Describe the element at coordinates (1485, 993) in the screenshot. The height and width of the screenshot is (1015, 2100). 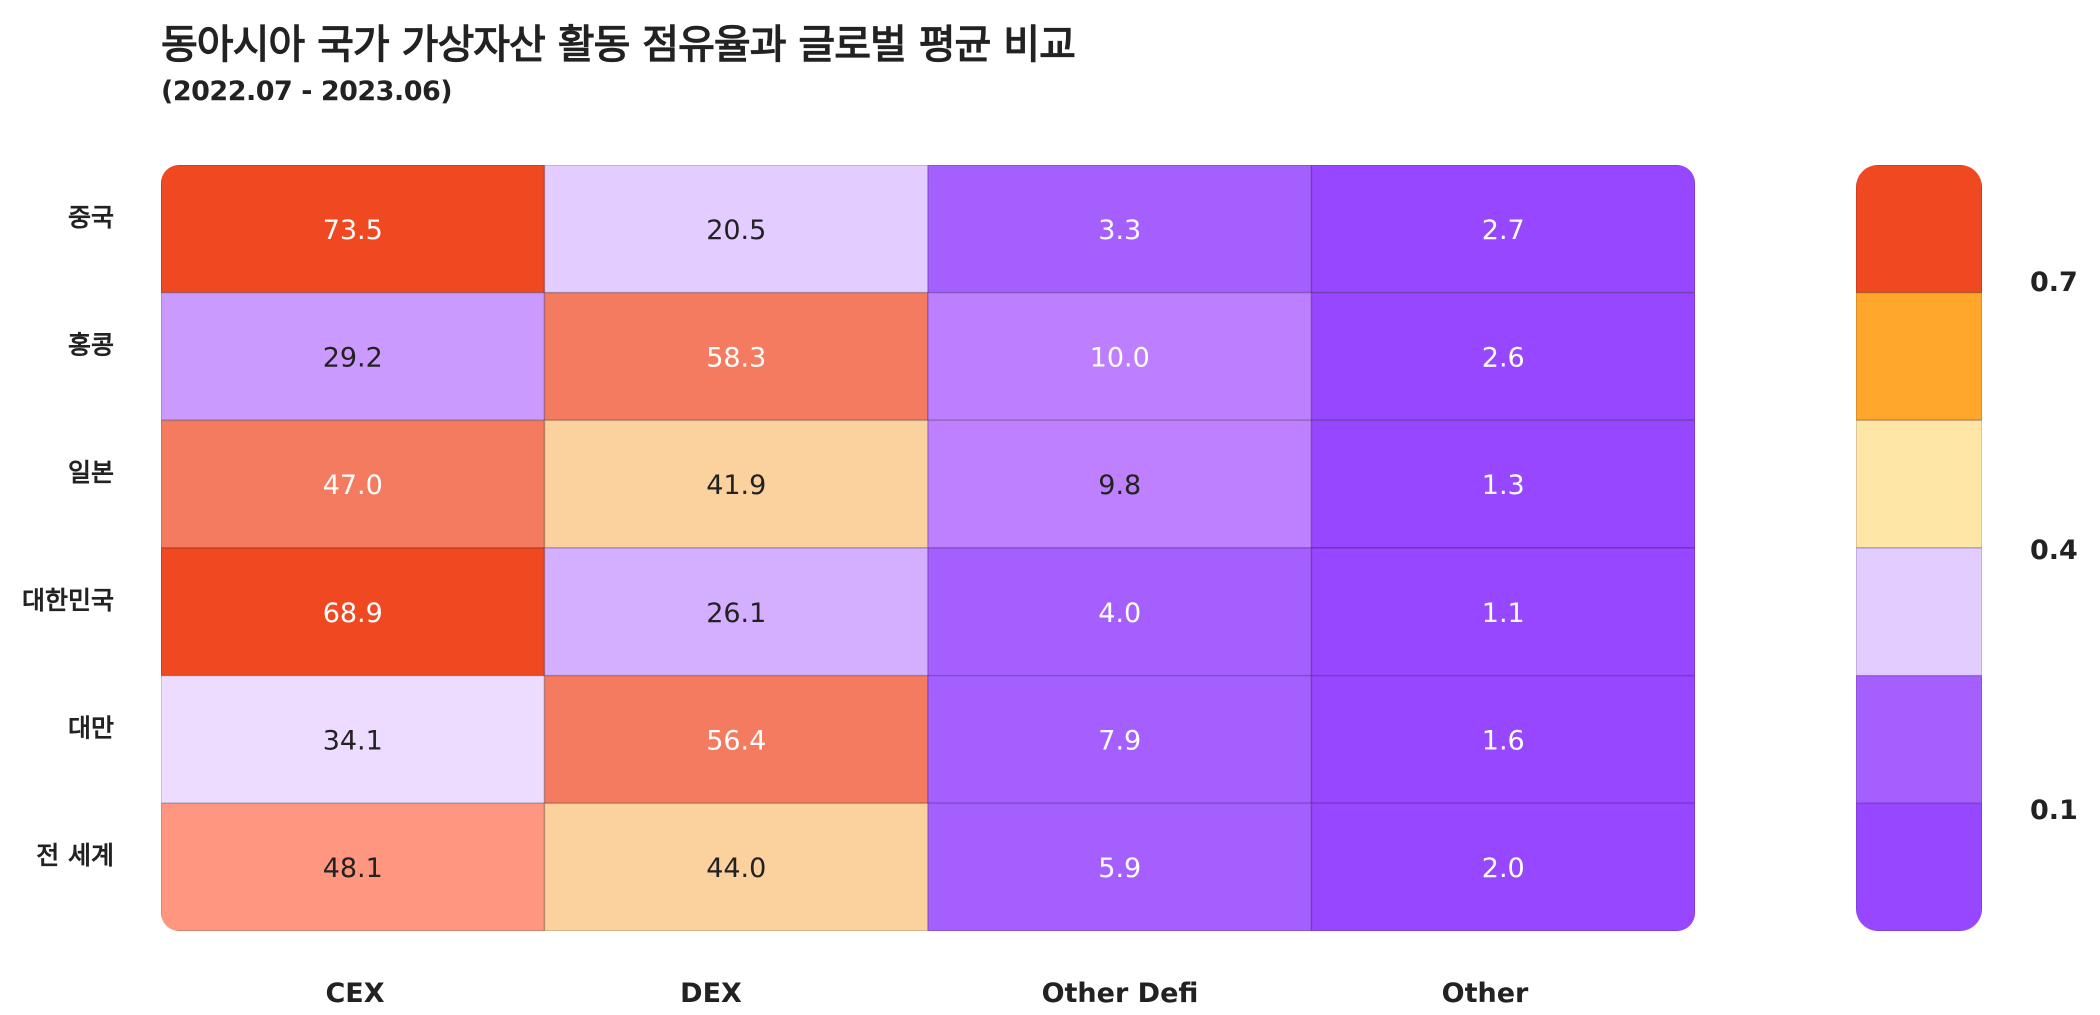
I see `column-label: Other` at that location.